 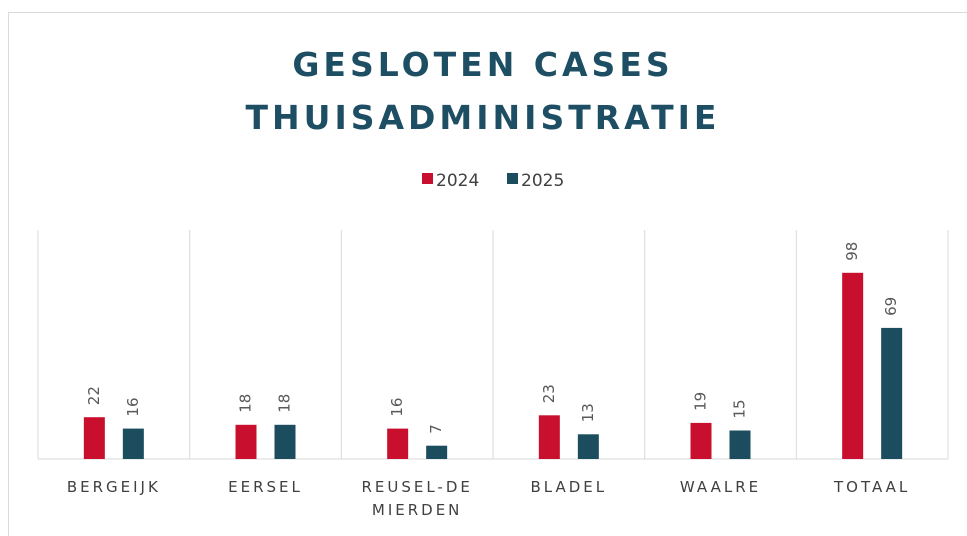 What do you see at coordinates (113, 487) in the screenshot?
I see `x-tick-label: BERGEIJK` at bounding box center [113, 487].